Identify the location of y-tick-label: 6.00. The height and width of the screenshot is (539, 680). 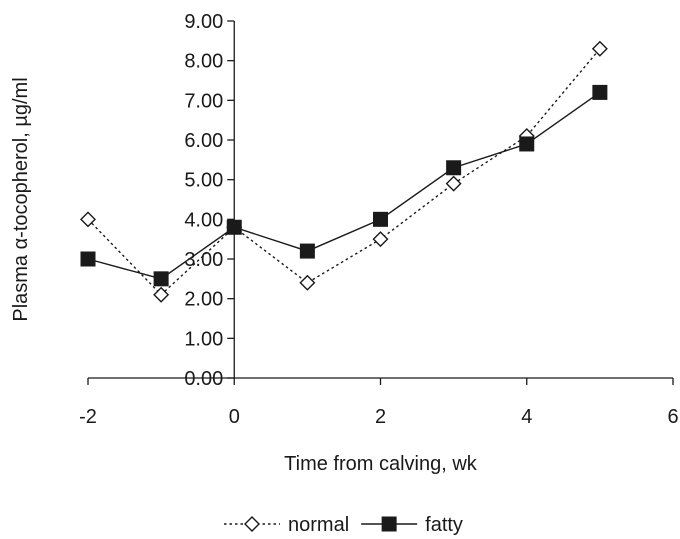
(203, 141).